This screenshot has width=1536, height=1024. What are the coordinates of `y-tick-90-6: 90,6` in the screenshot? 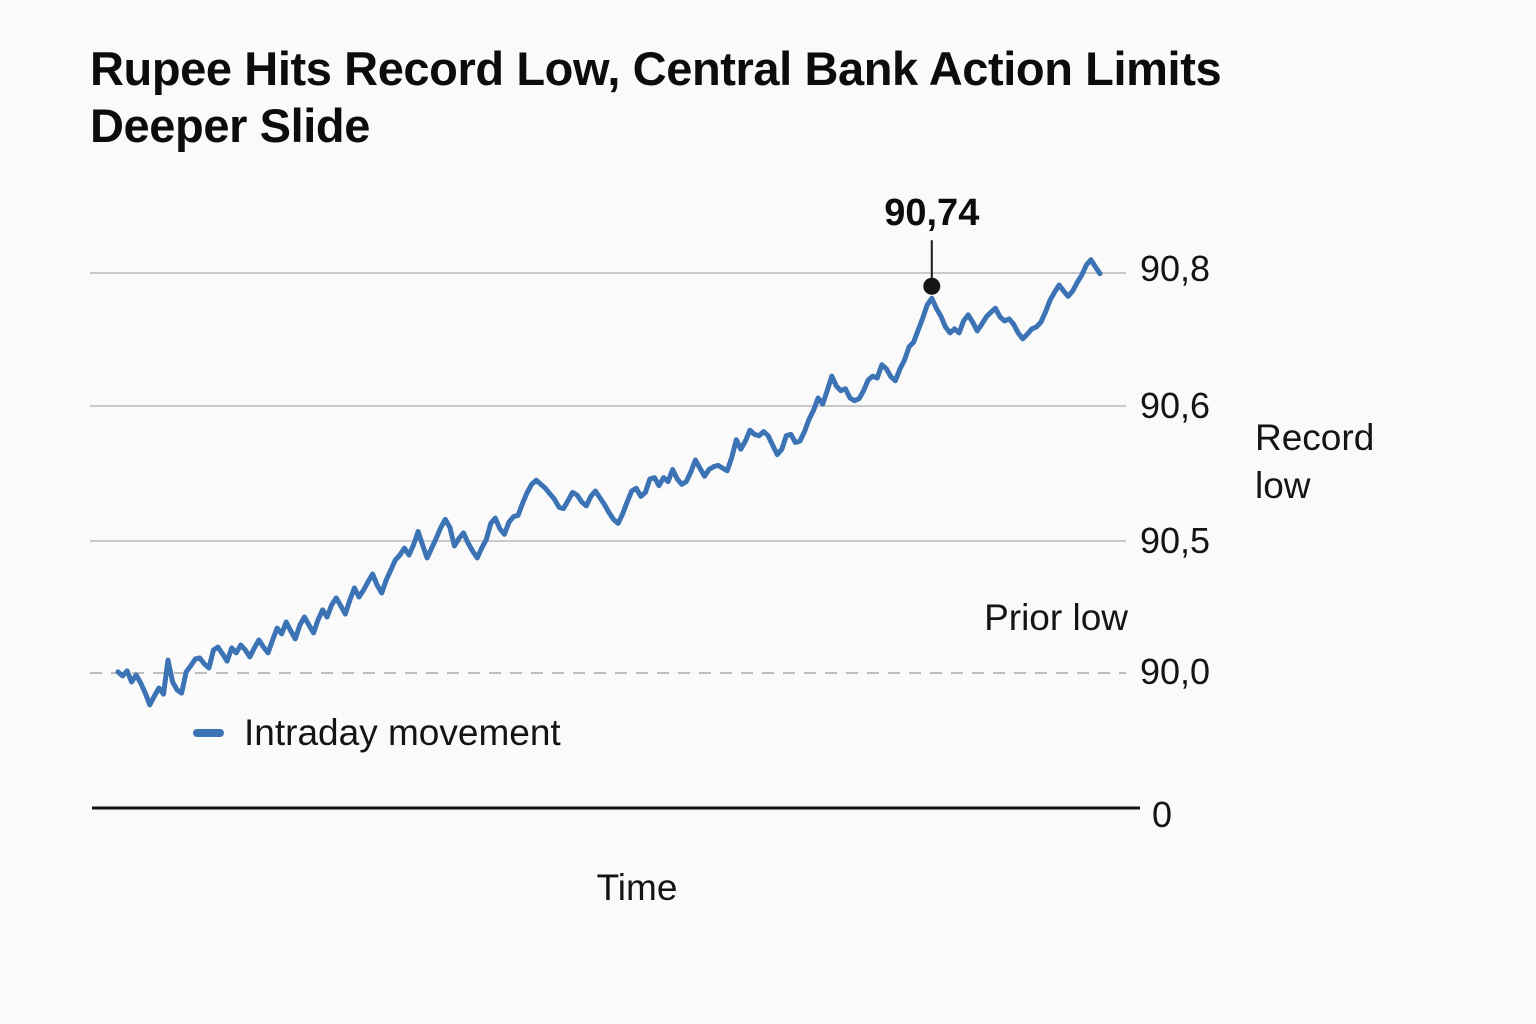 It's located at (1175, 405).